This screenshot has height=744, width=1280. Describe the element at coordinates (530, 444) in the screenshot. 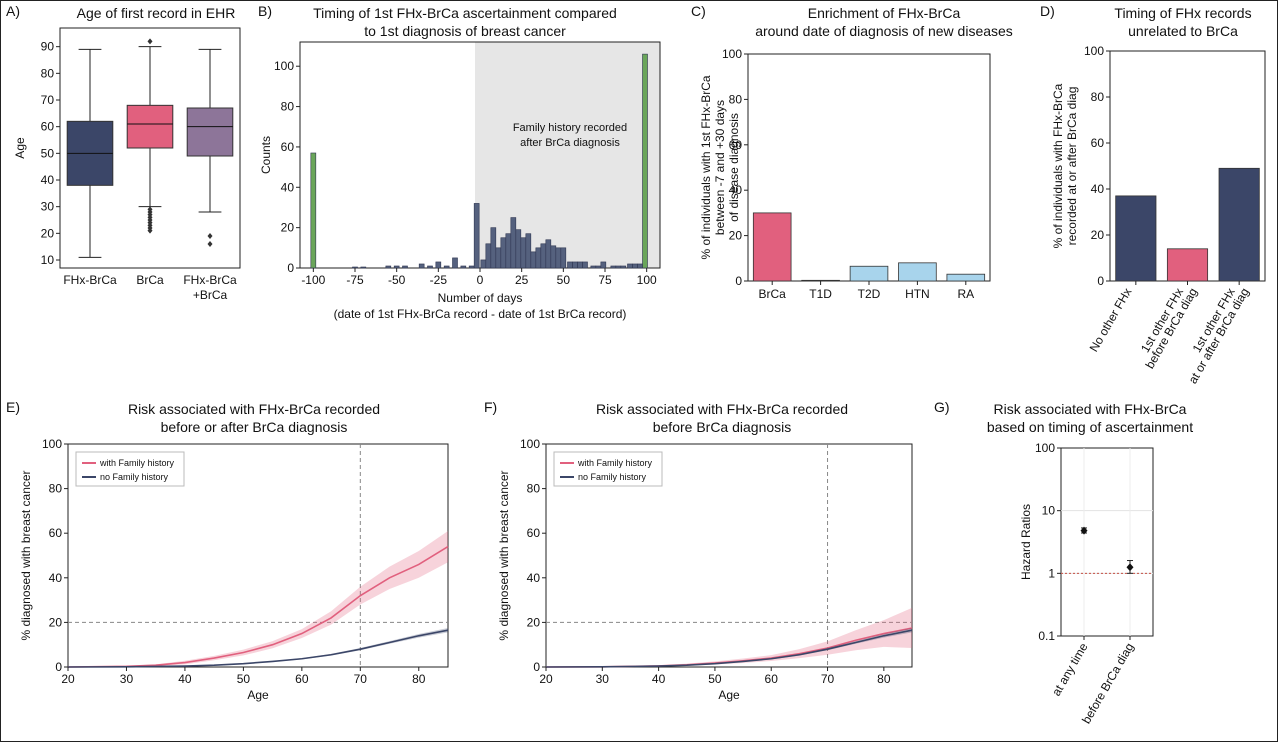

I see `panel-f-ytick-label: 100` at that location.